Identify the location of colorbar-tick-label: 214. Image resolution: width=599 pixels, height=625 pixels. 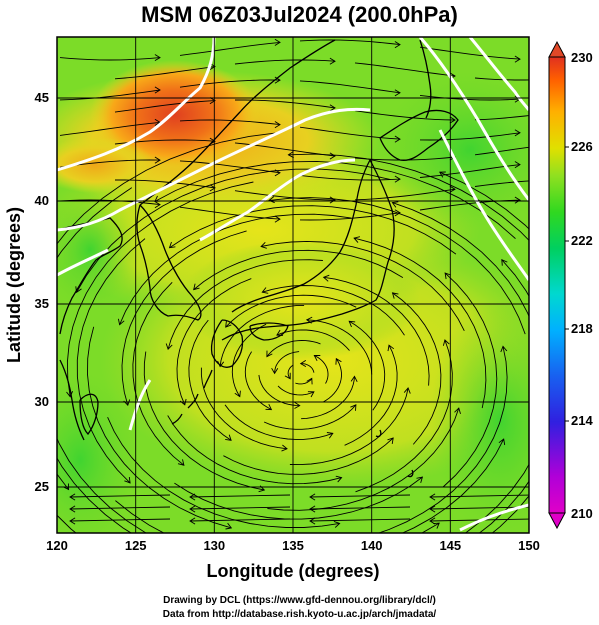
(582, 420).